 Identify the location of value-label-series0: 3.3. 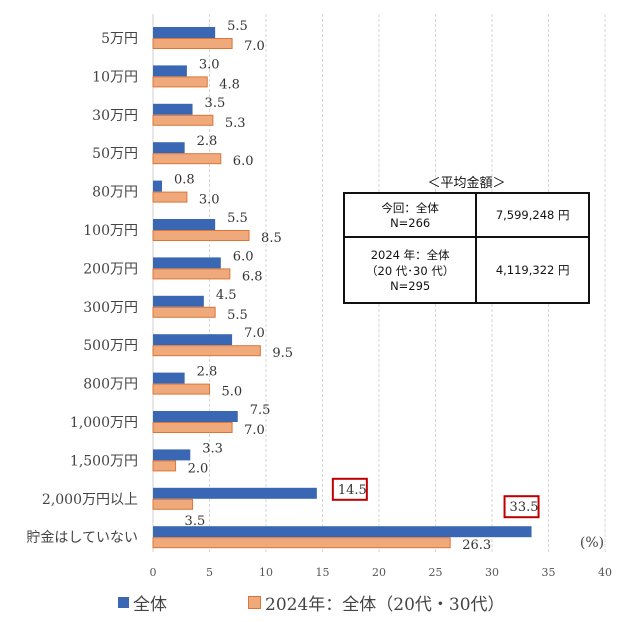
(212, 448).